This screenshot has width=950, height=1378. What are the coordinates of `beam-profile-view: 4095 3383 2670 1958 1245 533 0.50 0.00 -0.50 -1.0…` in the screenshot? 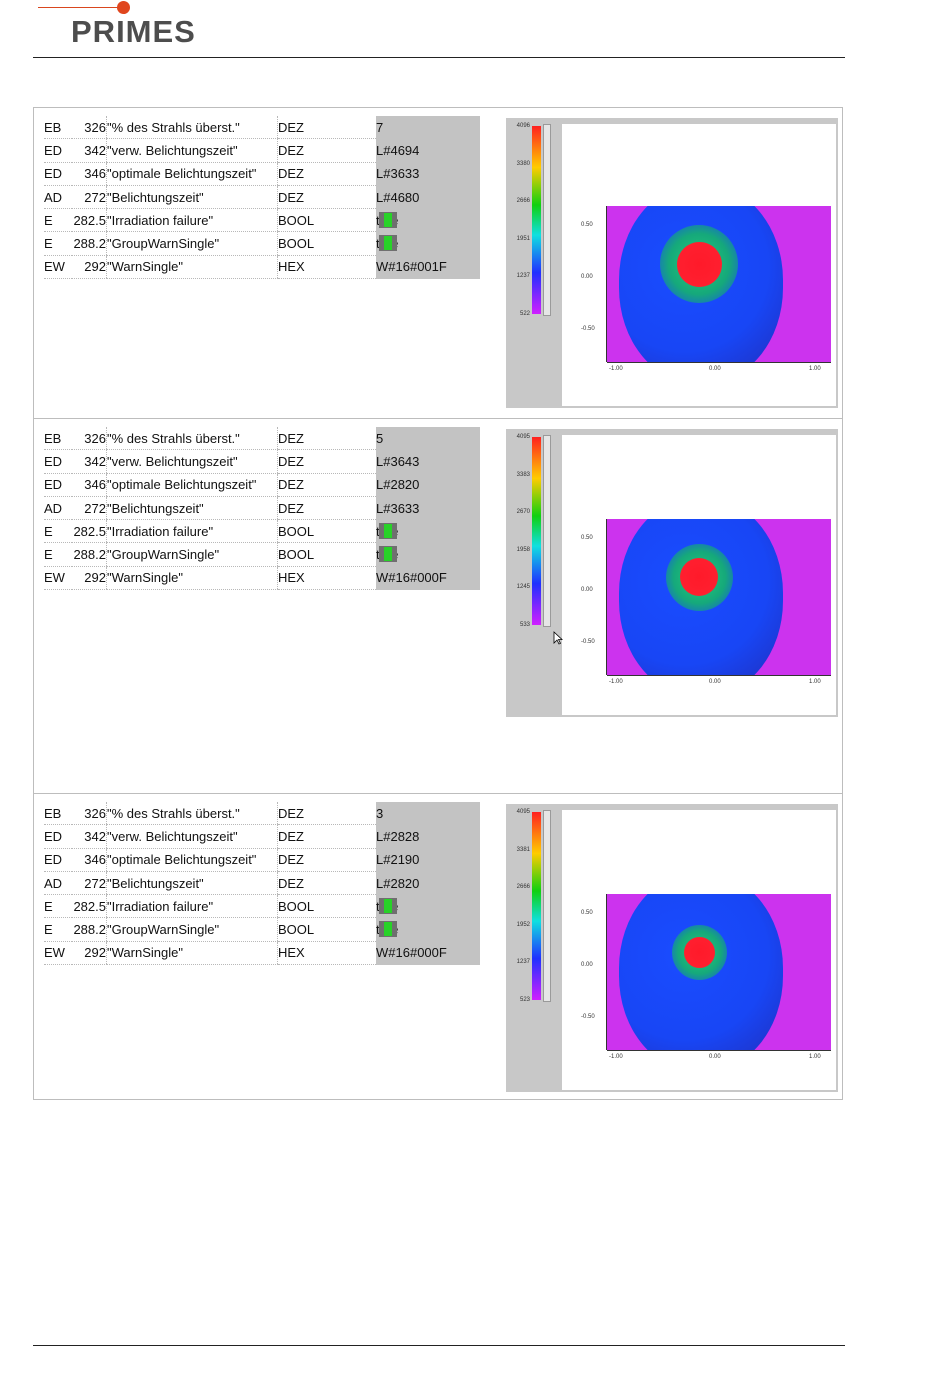 It's located at (672, 573).